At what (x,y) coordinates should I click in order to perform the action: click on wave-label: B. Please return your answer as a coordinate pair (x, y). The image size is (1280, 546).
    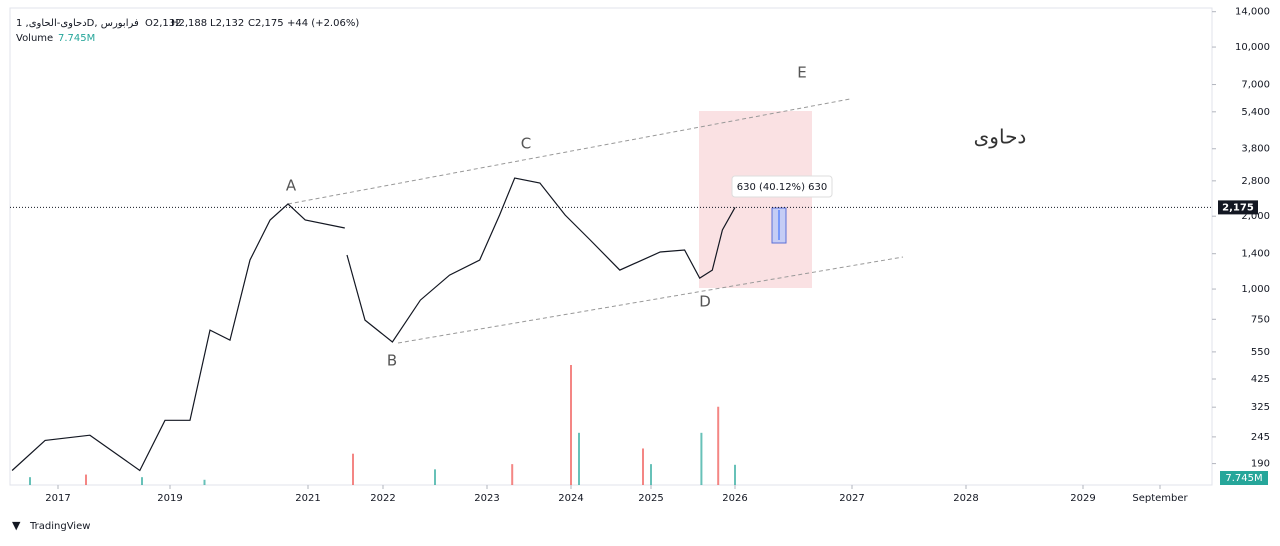
    Looking at the image, I should click on (392, 361).